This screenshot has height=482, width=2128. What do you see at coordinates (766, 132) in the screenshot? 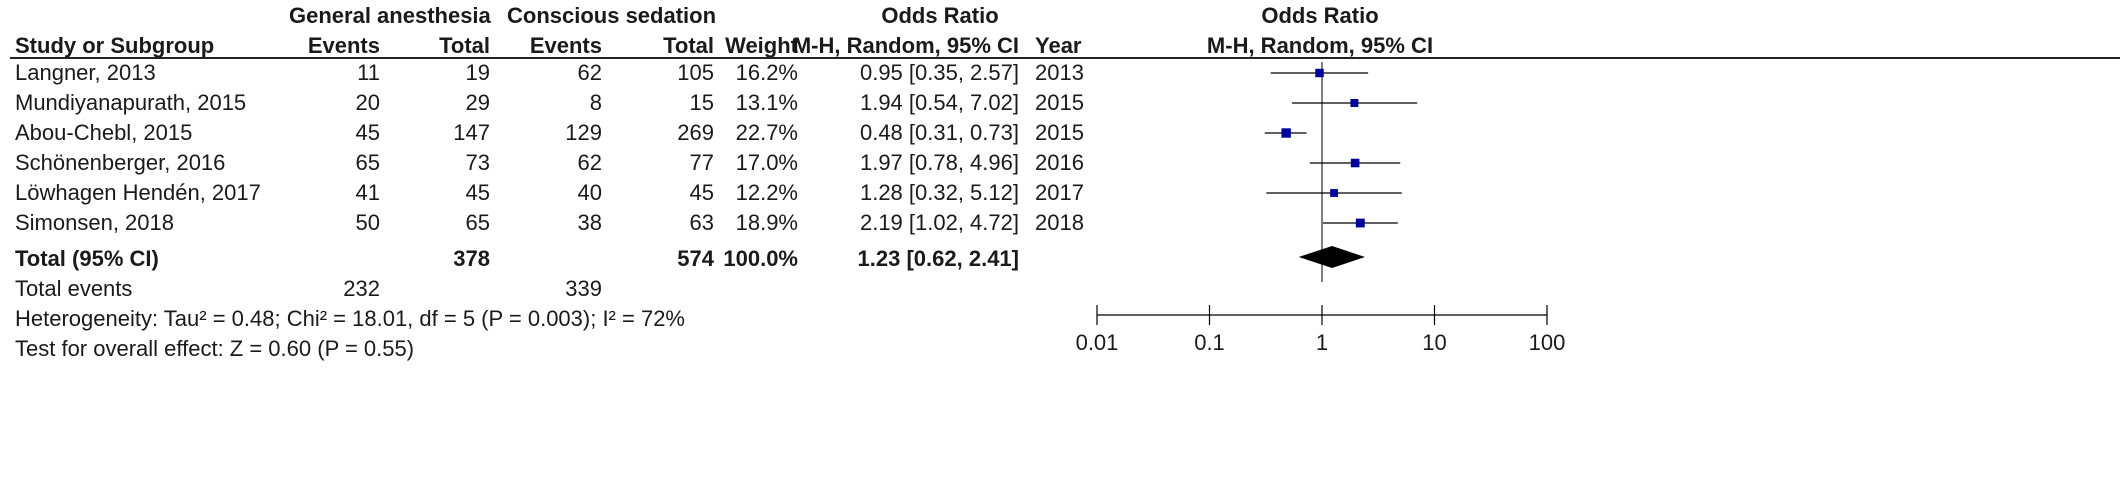
I see `study-weight: 22.7%` at bounding box center [766, 132].